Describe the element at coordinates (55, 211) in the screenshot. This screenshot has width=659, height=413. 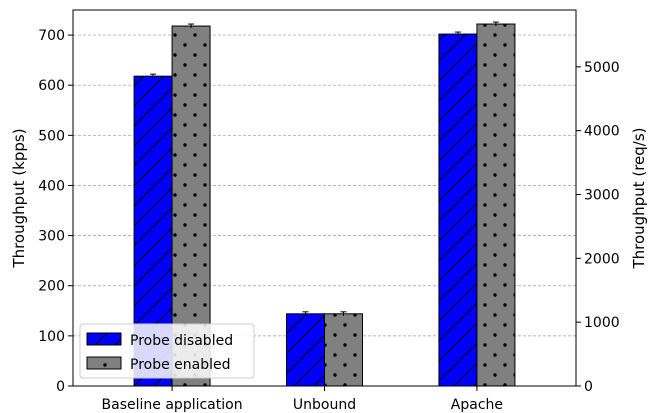
I see `left-axis: 0 100 200 300 400 500 600 700` at that location.